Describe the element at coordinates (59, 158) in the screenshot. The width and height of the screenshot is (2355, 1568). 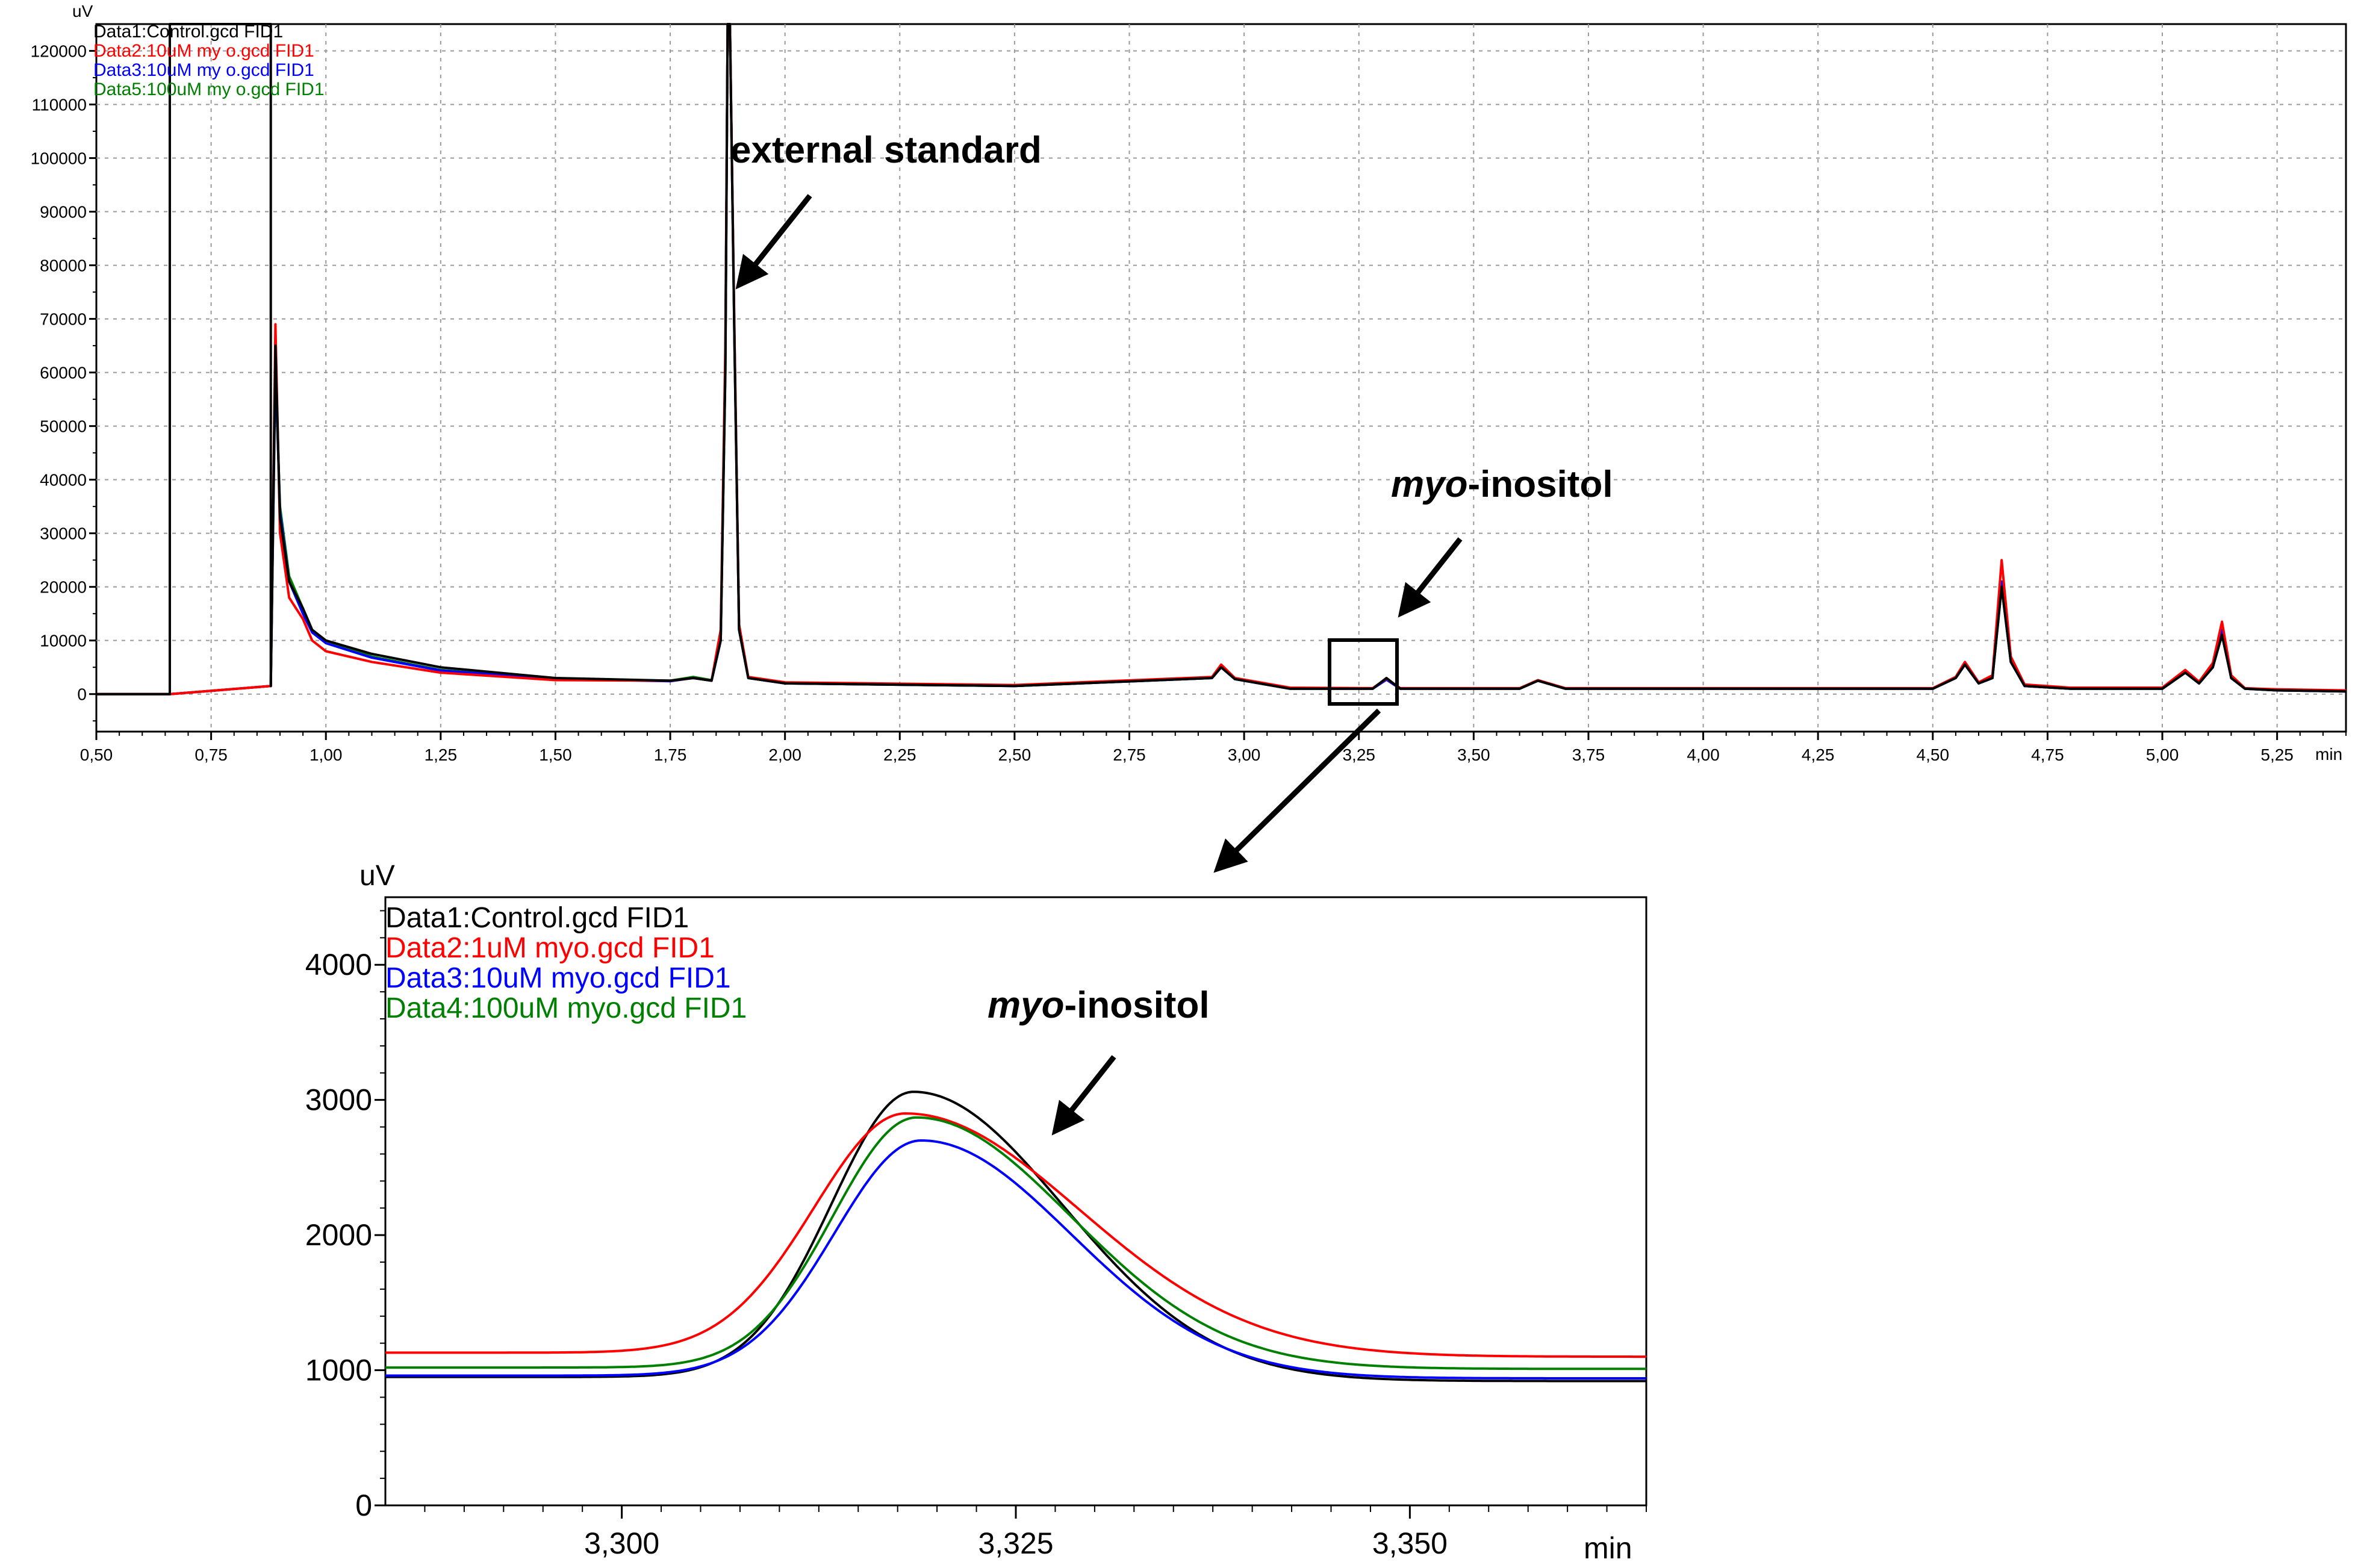
I see `overview-y-tick-label: 100000` at that location.